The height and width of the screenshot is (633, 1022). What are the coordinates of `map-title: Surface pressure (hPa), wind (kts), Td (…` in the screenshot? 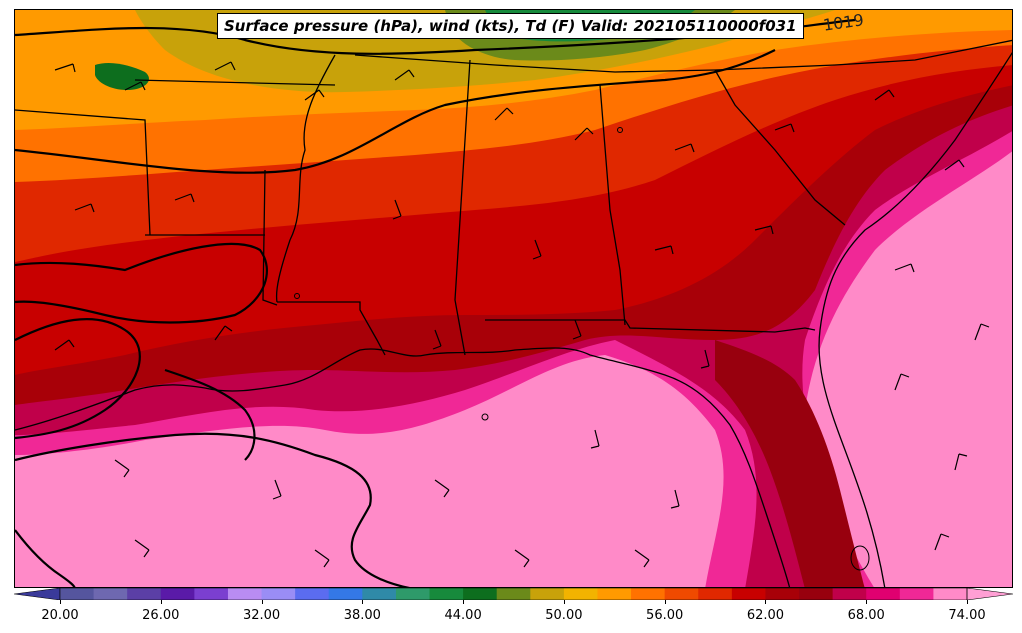 It's located at (510, 26).